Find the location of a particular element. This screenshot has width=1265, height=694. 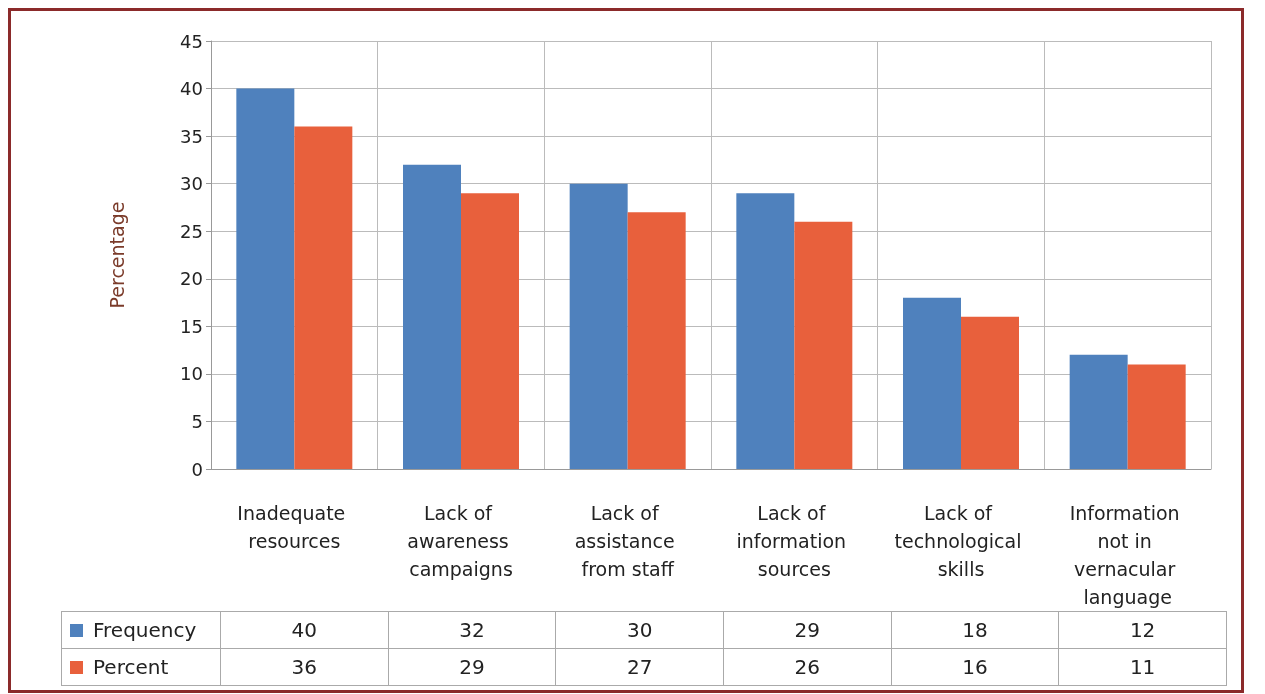

data-label: 40 is located at coordinates (304, 630).